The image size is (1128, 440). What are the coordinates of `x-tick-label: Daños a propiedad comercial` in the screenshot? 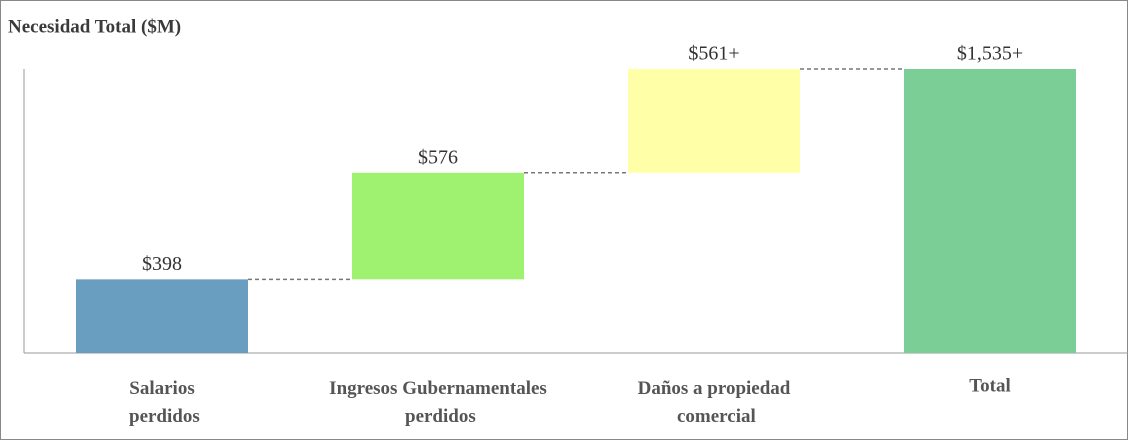 It's located at (714, 402).